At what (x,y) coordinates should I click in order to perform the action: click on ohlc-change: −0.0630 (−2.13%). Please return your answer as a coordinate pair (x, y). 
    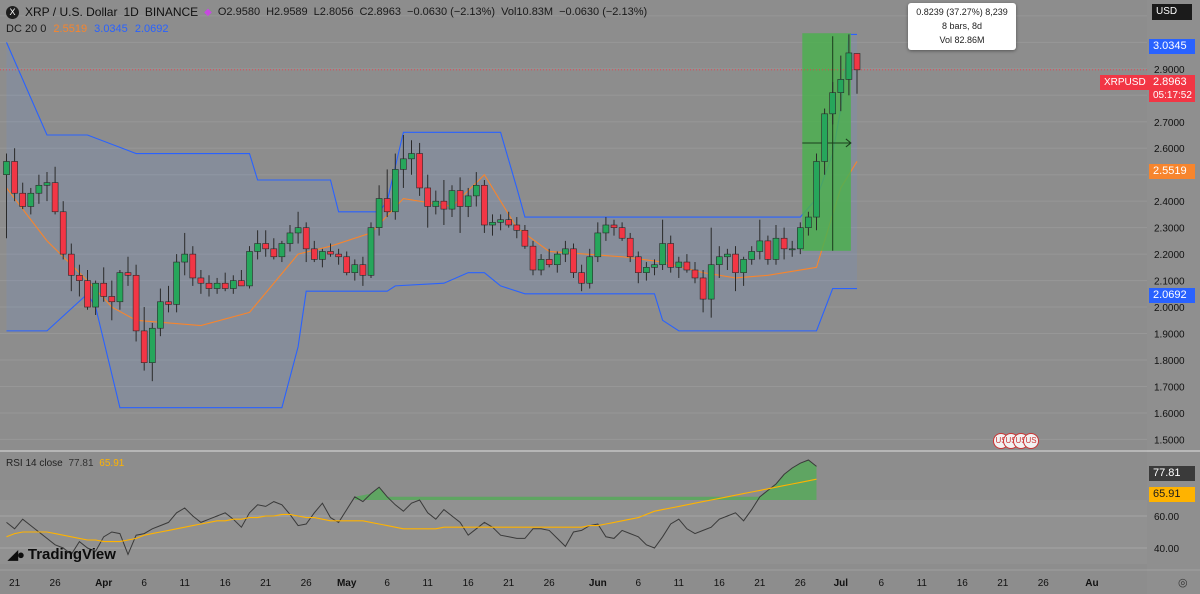
    Looking at the image, I should click on (451, 12).